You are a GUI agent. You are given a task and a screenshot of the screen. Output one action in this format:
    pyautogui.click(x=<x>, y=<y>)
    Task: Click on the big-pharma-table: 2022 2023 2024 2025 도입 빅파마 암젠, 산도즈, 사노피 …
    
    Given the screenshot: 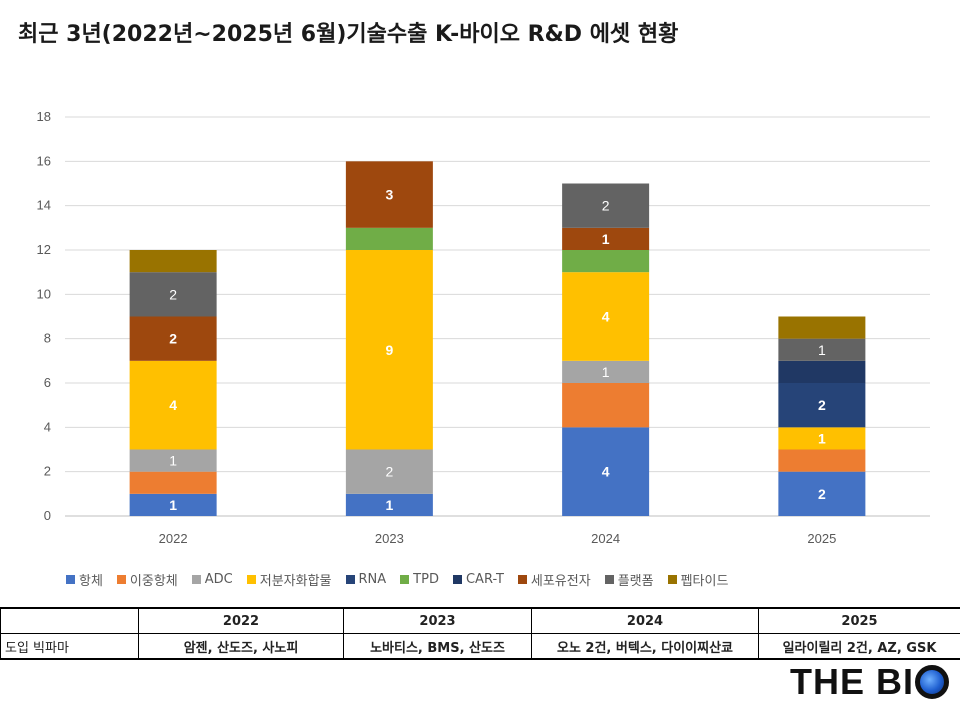 What is the action you would take?
    pyautogui.click(x=480, y=633)
    